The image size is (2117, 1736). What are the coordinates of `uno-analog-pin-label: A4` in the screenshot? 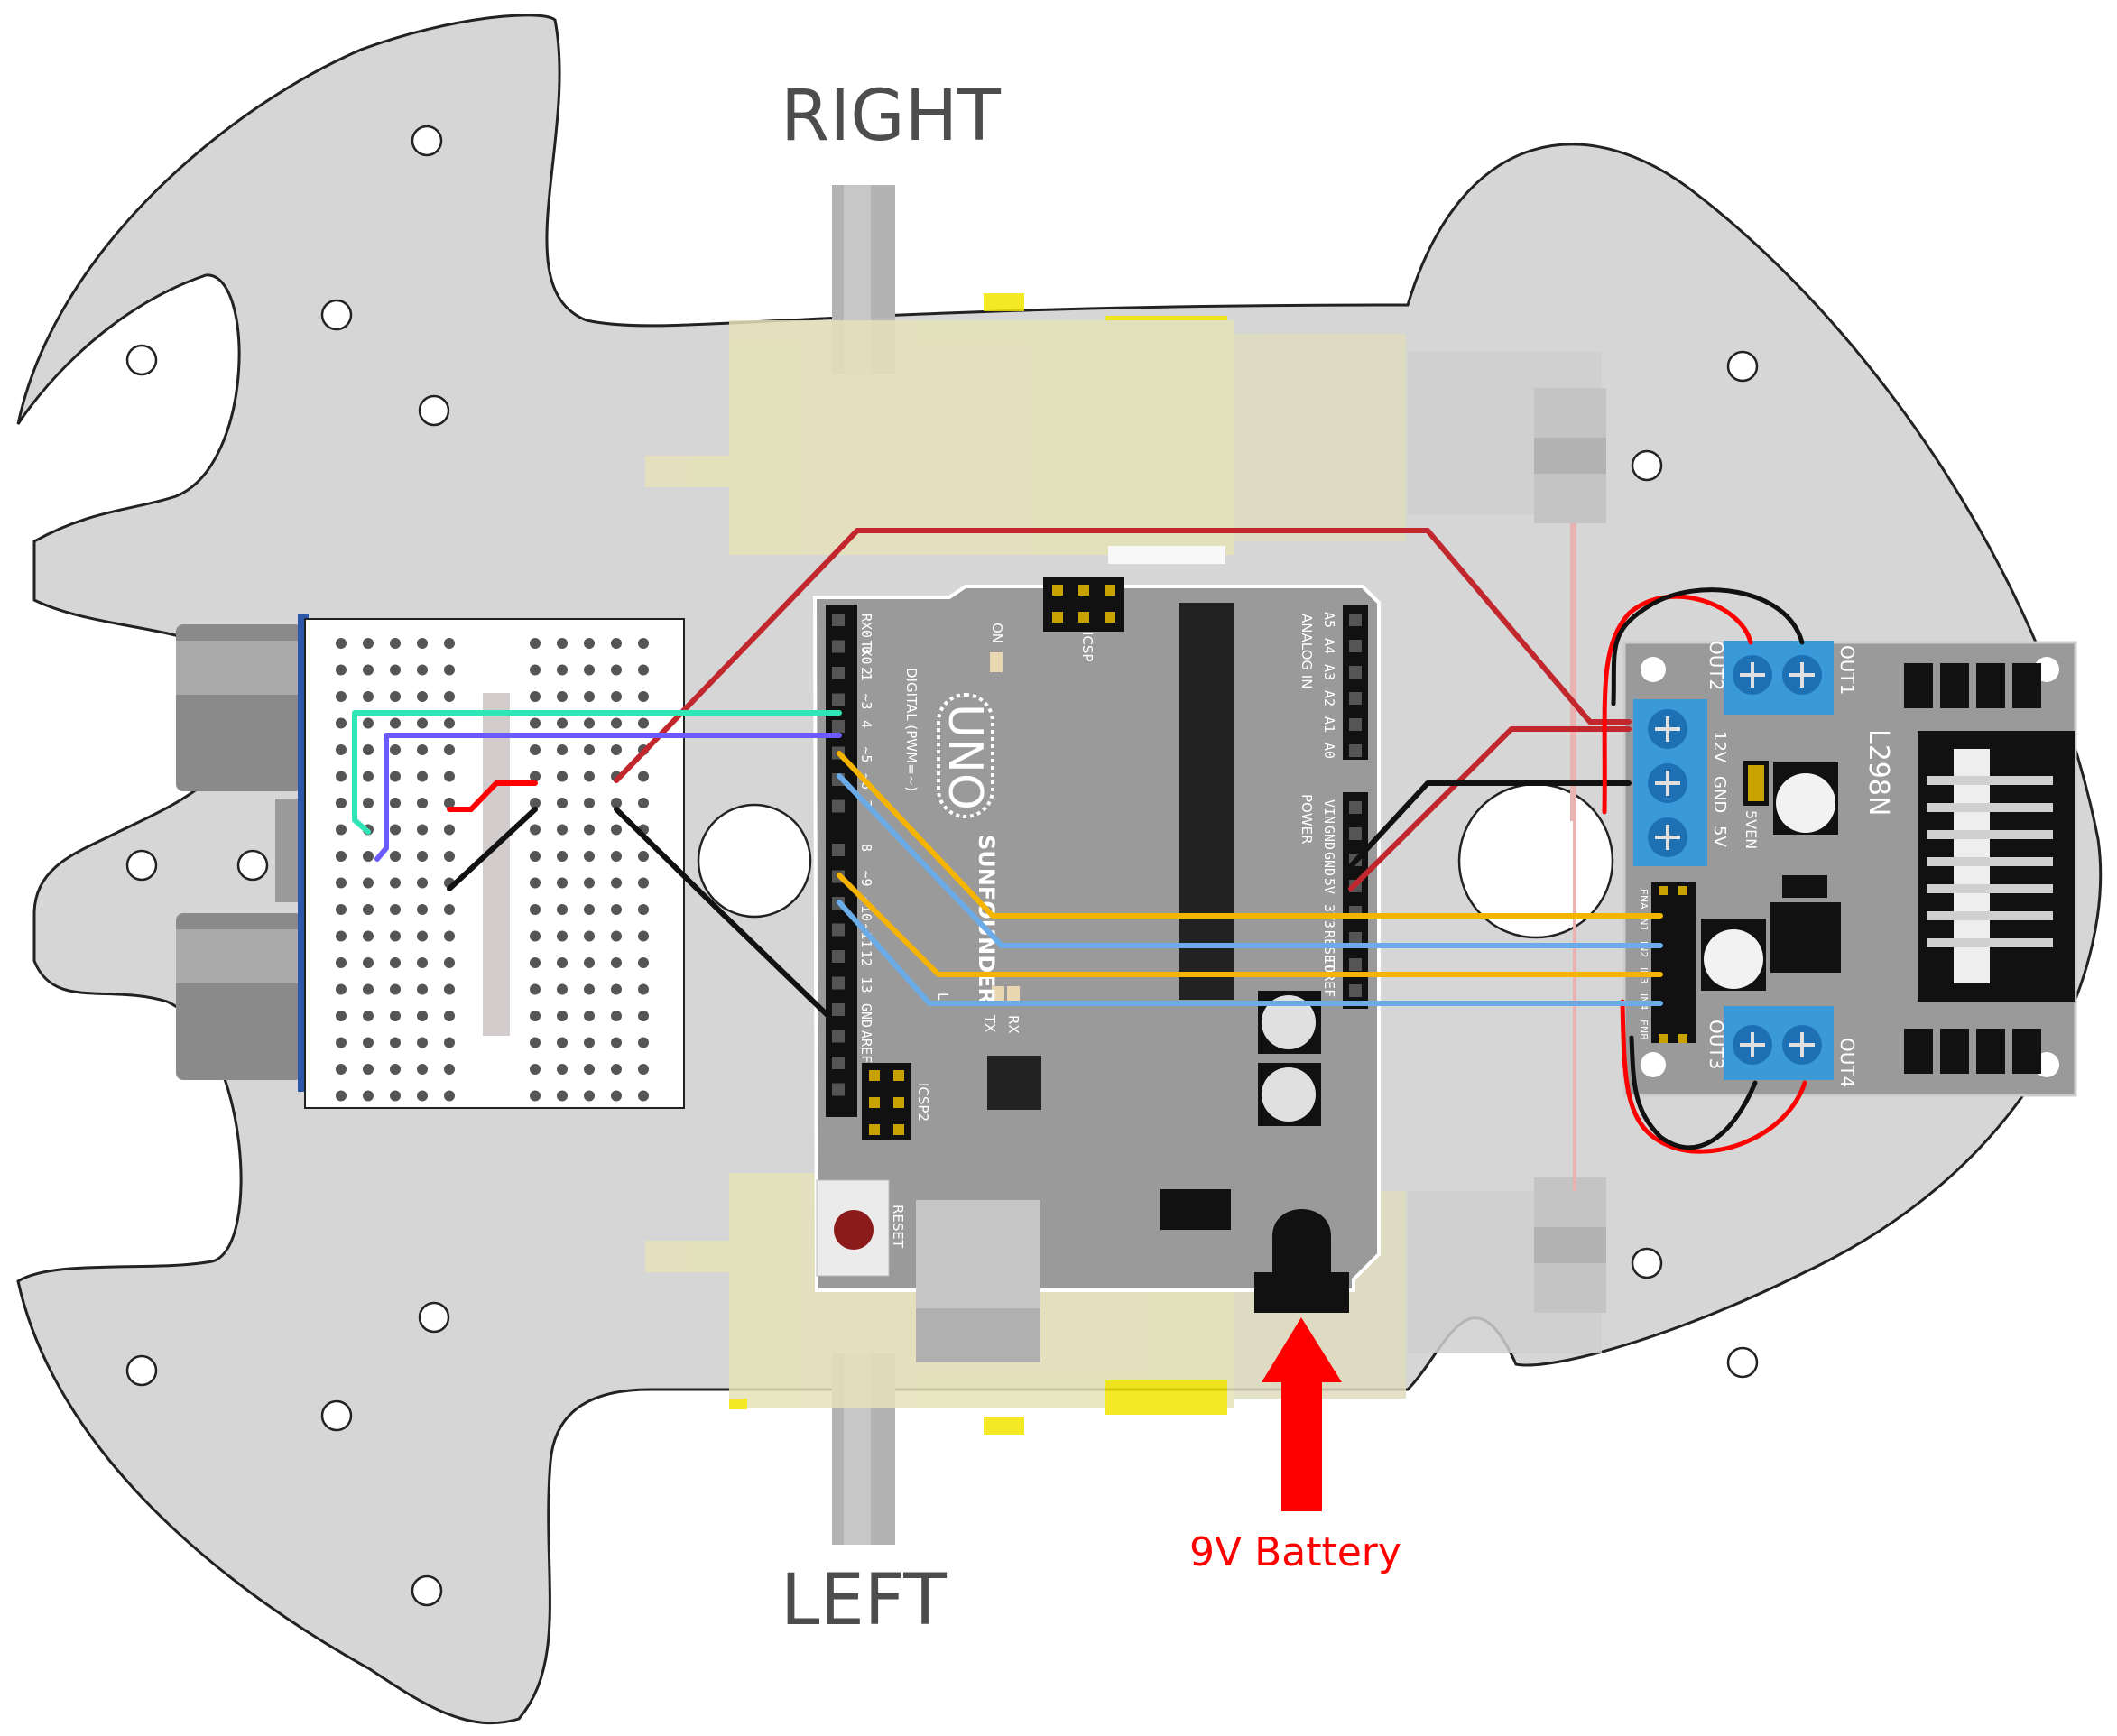 It's located at (1329, 646).